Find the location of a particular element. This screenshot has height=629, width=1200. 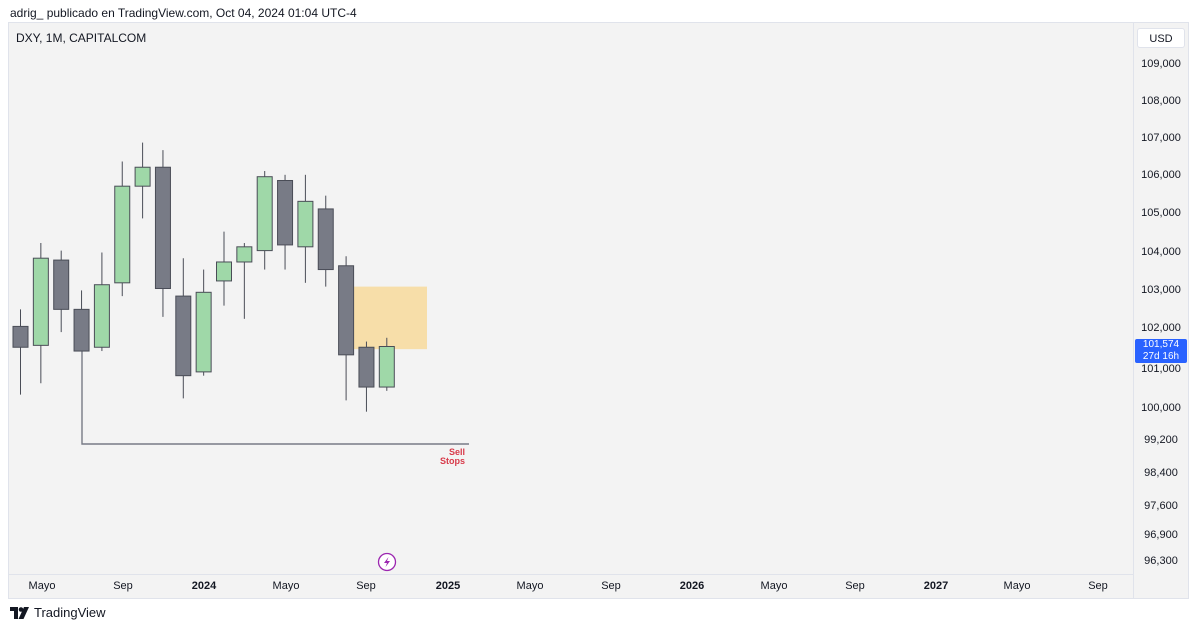

price-tick-label: 97,600 is located at coordinates (1161, 506).